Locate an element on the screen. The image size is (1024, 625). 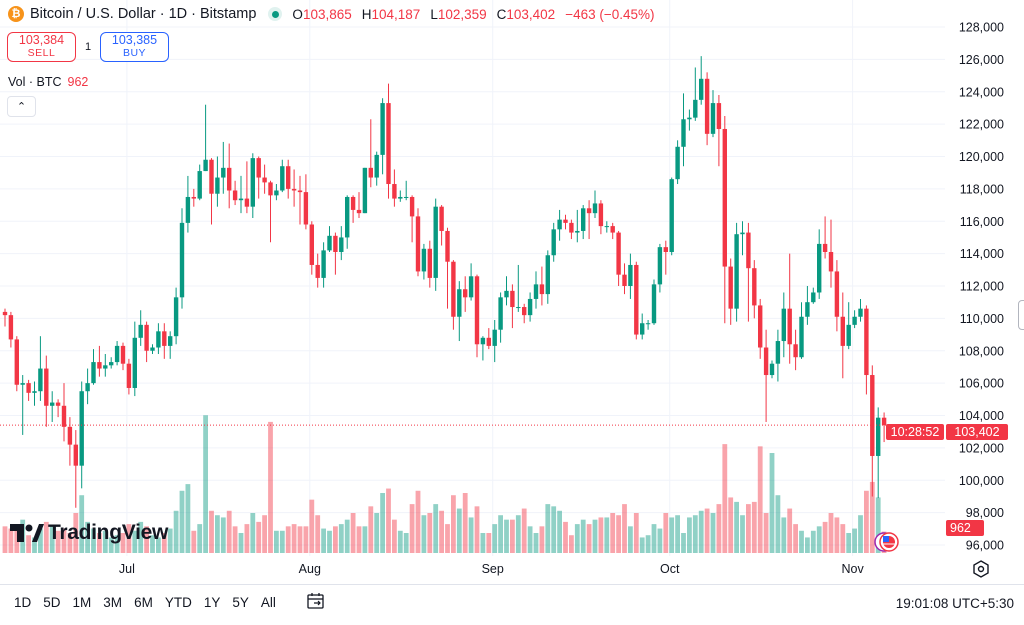
date-range-calendar-icon is located at coordinates (316, 601).